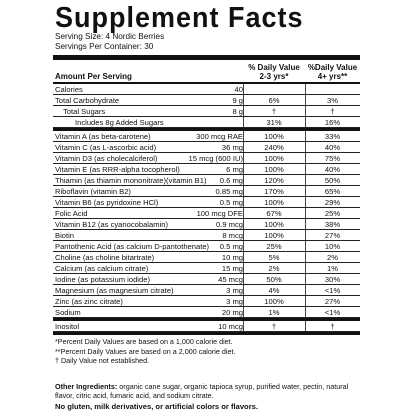 Image resolution: width=416 pixels, height=416 pixels. What do you see at coordinates (274, 72) in the screenshot?
I see `dv-column-1-header: % Daily Value 2-3 yrs*` at bounding box center [274, 72].